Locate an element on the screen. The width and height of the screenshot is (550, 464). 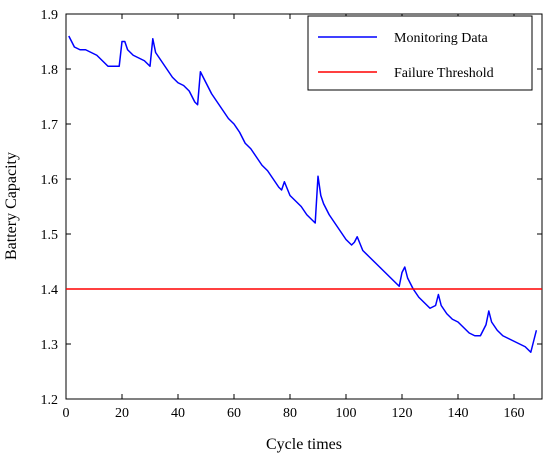
y-tick-label: 1.8 is located at coordinates (50, 70).